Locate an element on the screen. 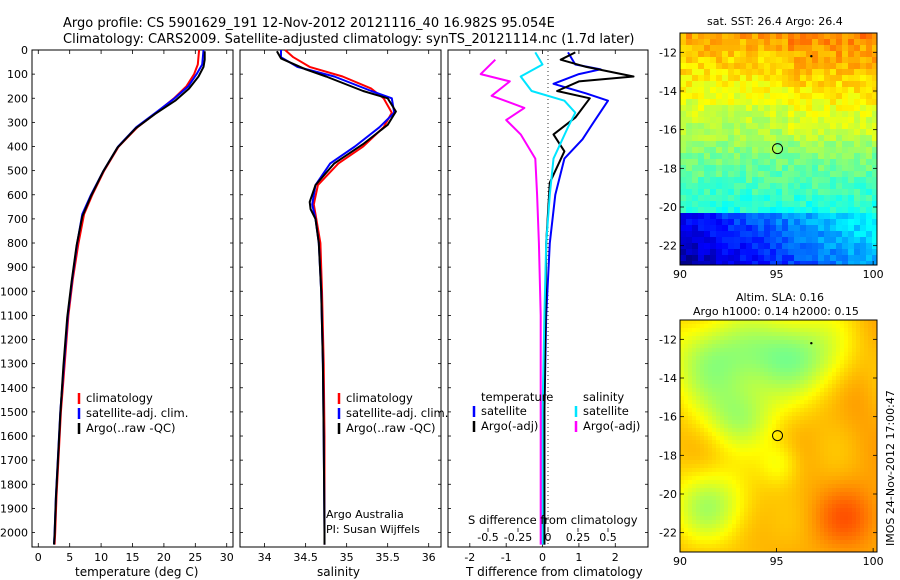  depth-tick-label: 1100 is located at coordinates (14, 315).